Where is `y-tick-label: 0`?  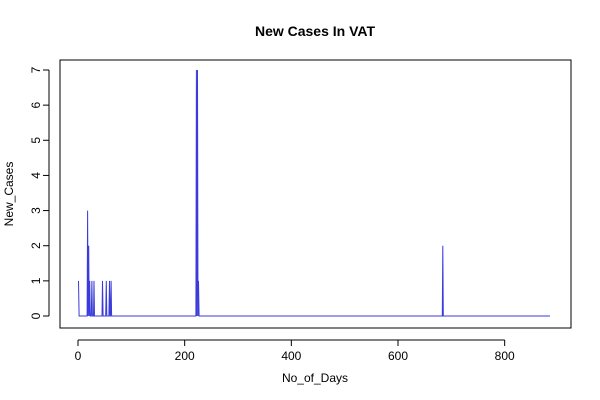 y-tick-label: 0 is located at coordinates (36, 315).